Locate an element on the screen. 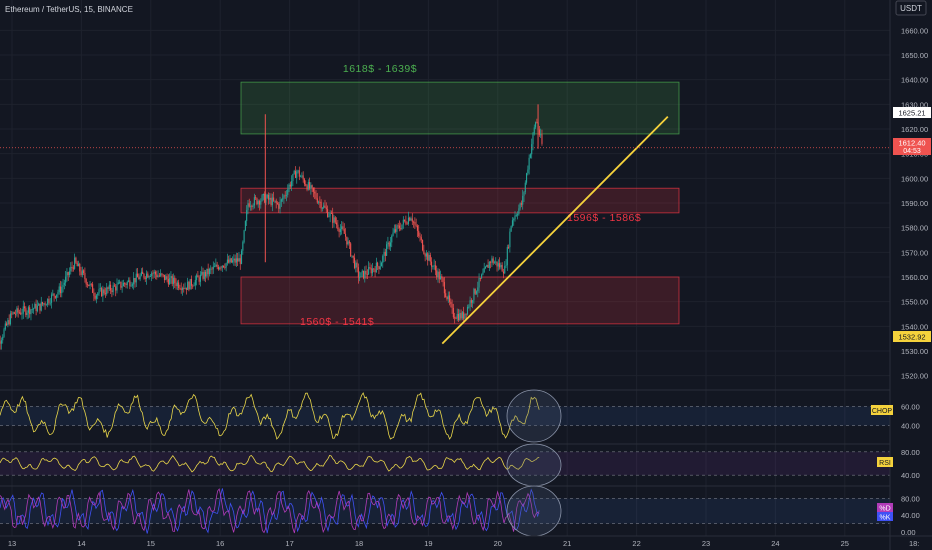  svg-text: 1612.40 is located at coordinates (911, 143).